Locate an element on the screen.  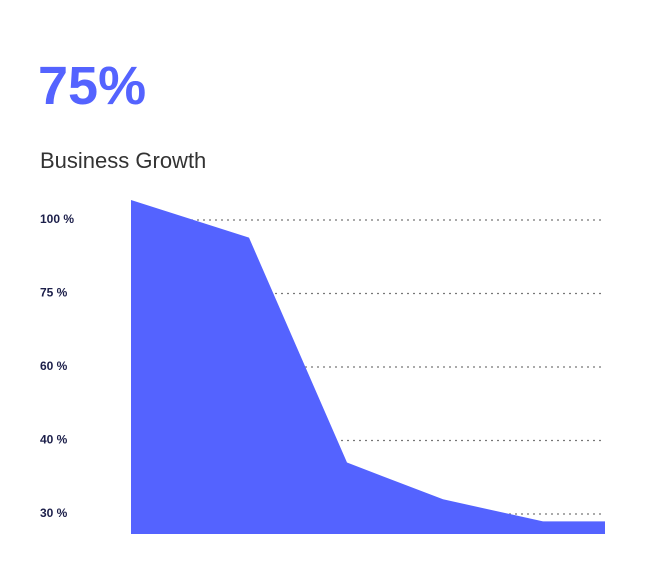
y-tick-label: 75 % is located at coordinates (54, 293).